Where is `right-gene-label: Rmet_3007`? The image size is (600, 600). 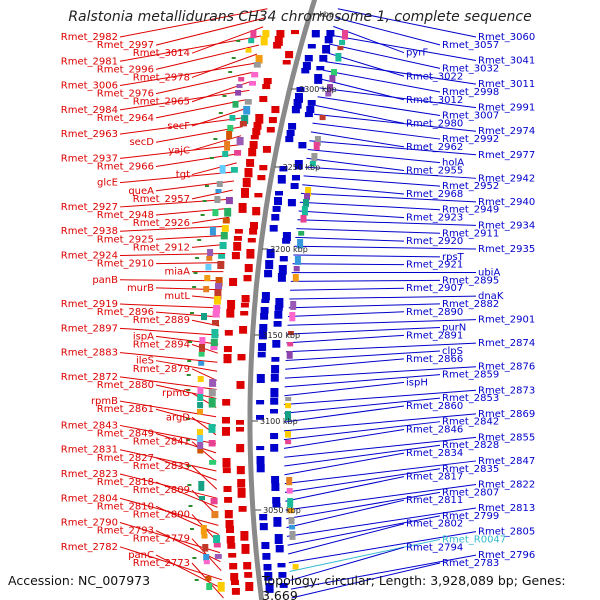
right-gene-label: Rmet_3007 is located at coordinates (470, 116).